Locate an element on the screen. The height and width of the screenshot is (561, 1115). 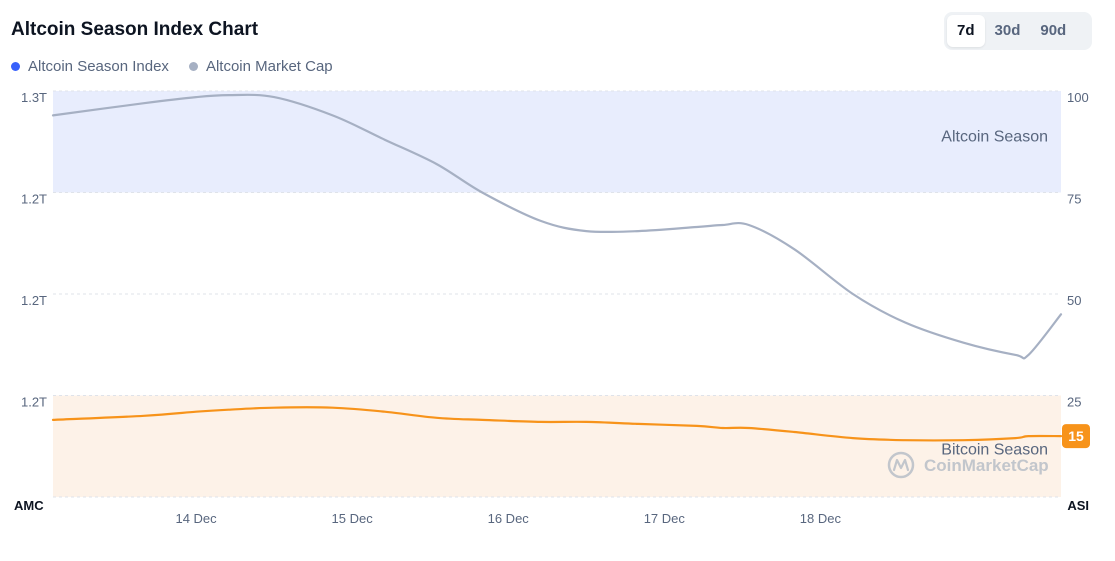
range-30d-button: 30d is located at coordinates (1007, 30).